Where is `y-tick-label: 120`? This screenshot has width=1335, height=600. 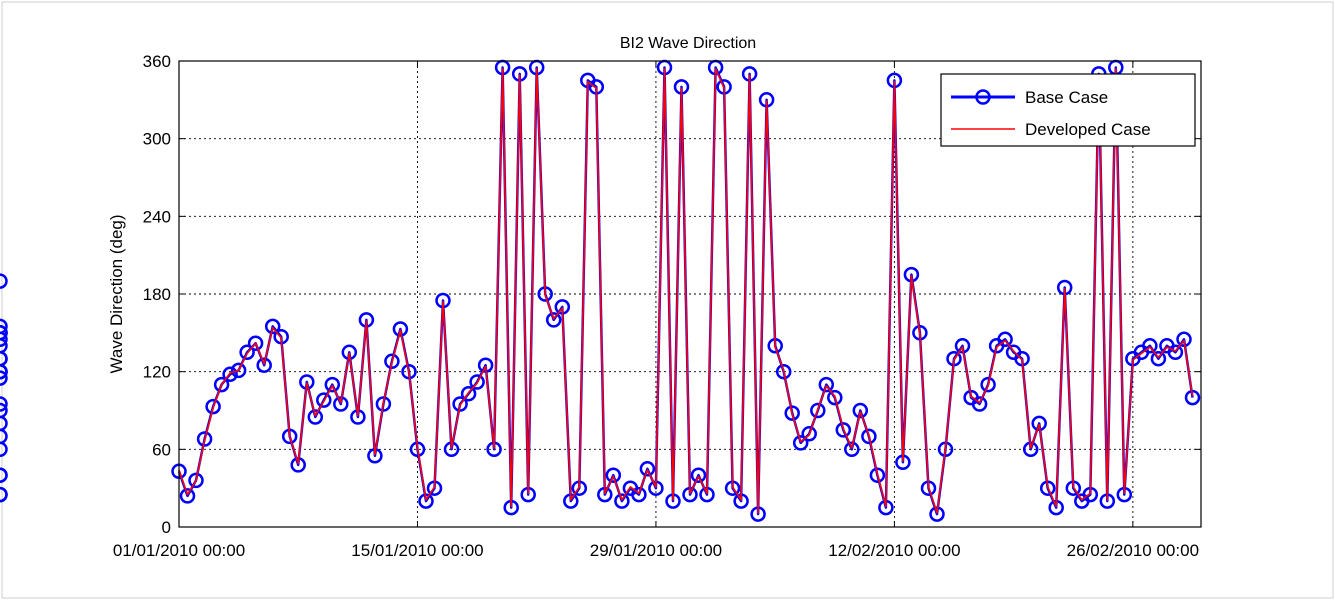 y-tick-label: 120 is located at coordinates (157, 372).